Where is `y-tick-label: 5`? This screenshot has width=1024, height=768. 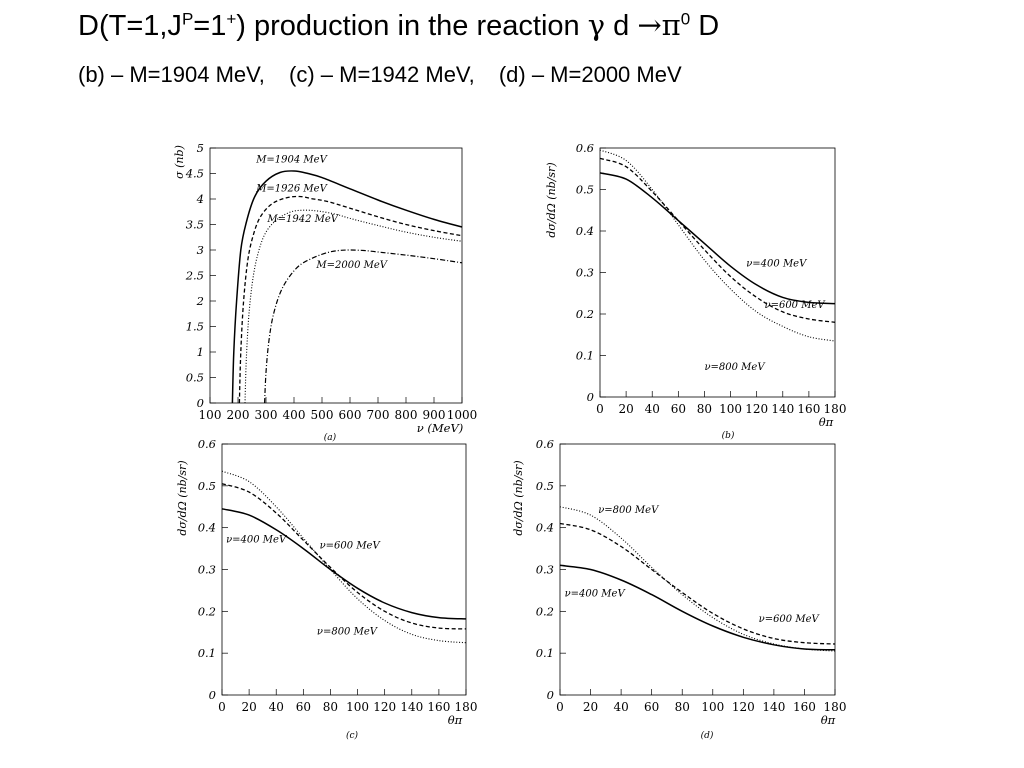
y-tick-label: 5 is located at coordinates (200, 148).